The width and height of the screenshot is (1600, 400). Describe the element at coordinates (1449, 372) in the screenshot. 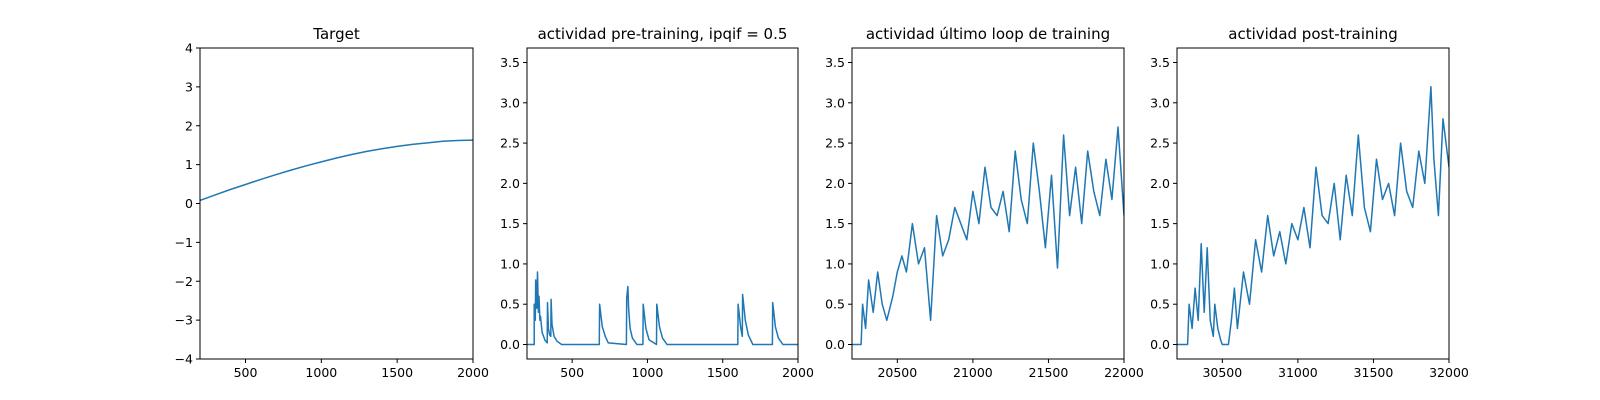

I see `x-tick-label: 32000` at that location.